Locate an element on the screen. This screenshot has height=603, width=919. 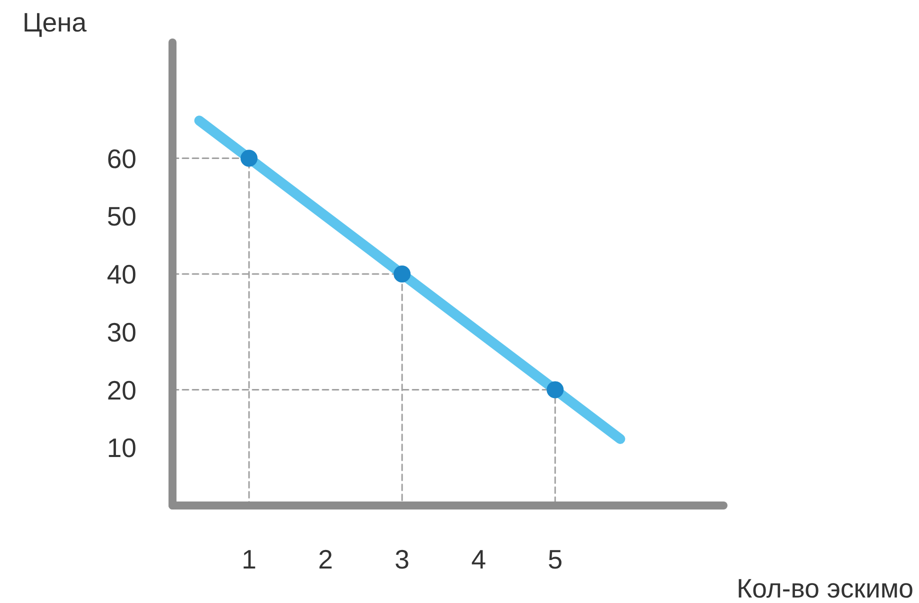
x-tick-label: 3 is located at coordinates (402, 559).